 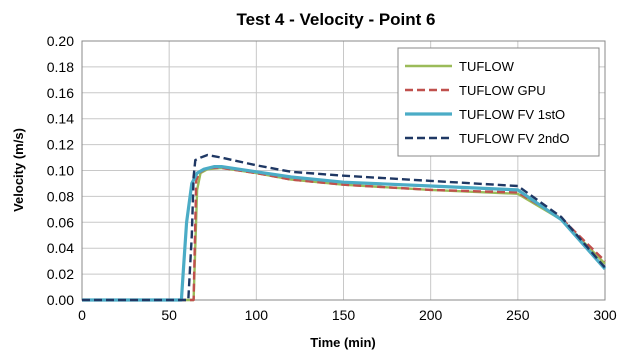 What do you see at coordinates (518, 315) in the screenshot?
I see `x-tick-label: 250` at bounding box center [518, 315].